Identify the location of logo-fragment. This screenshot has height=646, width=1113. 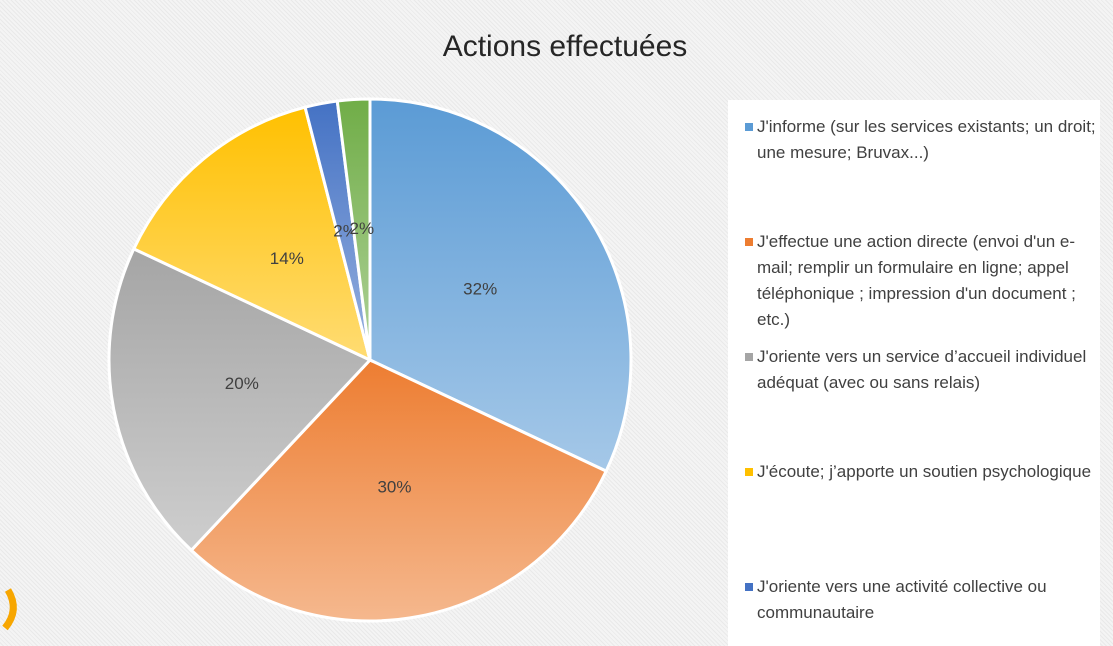
(9, 609).